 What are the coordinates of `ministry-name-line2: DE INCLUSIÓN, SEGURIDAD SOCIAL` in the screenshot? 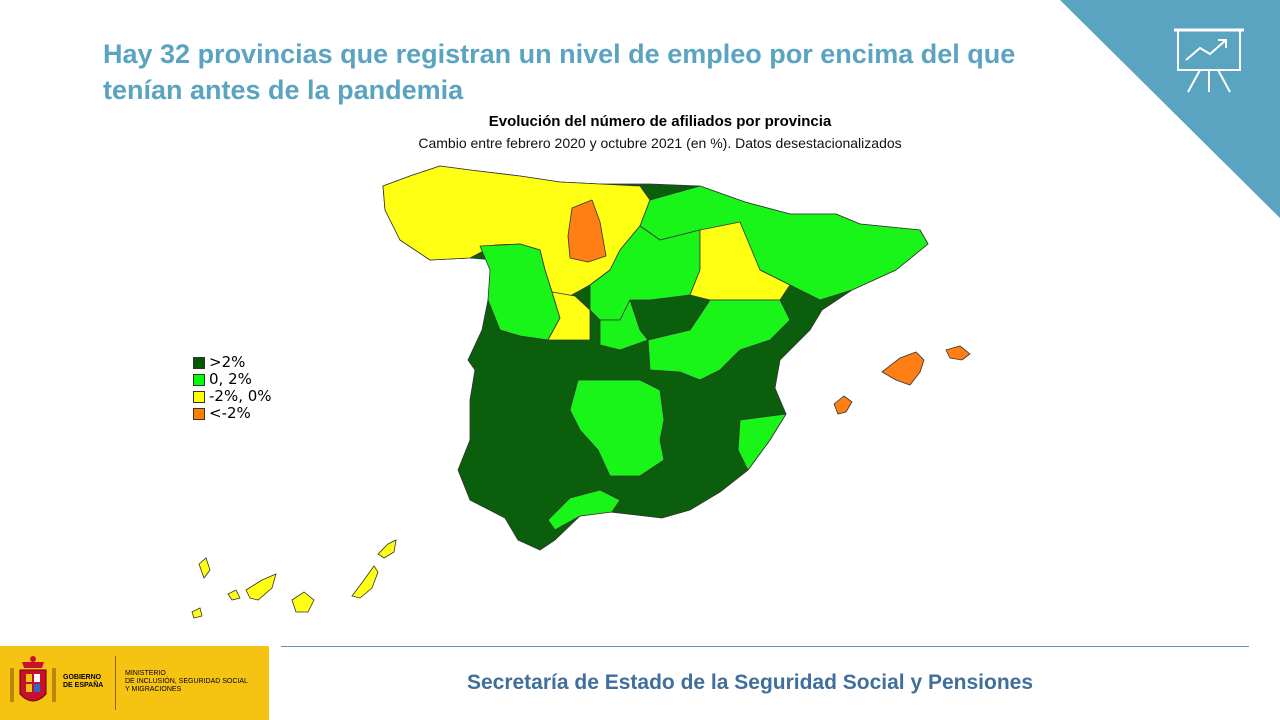 It's located at (186, 681).